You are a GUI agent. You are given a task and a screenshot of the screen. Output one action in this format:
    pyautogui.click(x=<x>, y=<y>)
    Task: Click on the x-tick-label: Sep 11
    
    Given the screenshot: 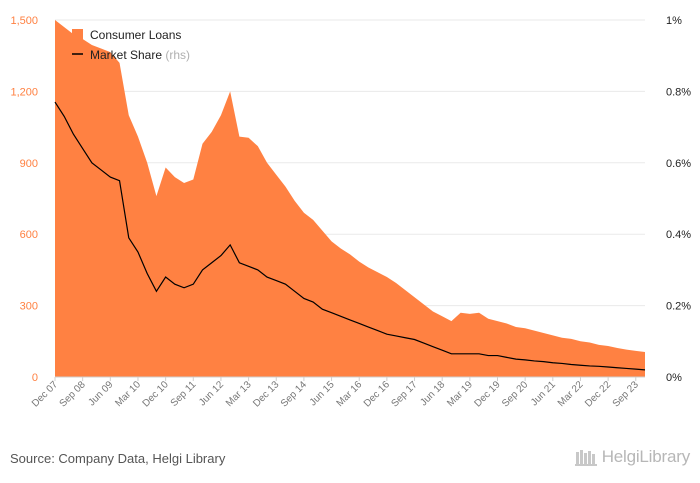 What is the action you would take?
    pyautogui.click(x=184, y=394)
    